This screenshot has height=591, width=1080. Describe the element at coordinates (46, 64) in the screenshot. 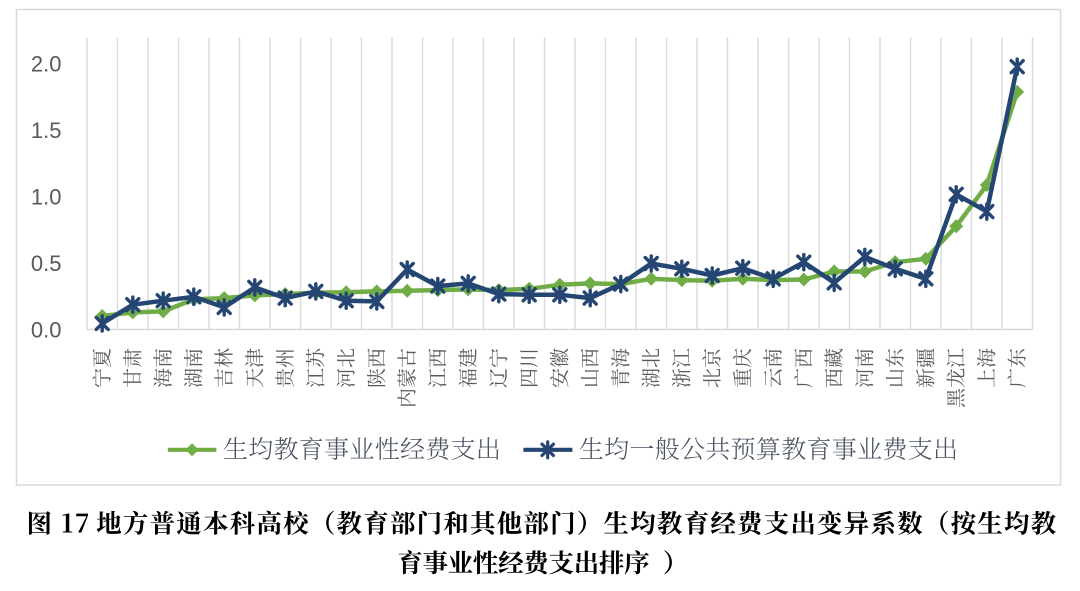

I see `svg-text: 2.0` at that location.